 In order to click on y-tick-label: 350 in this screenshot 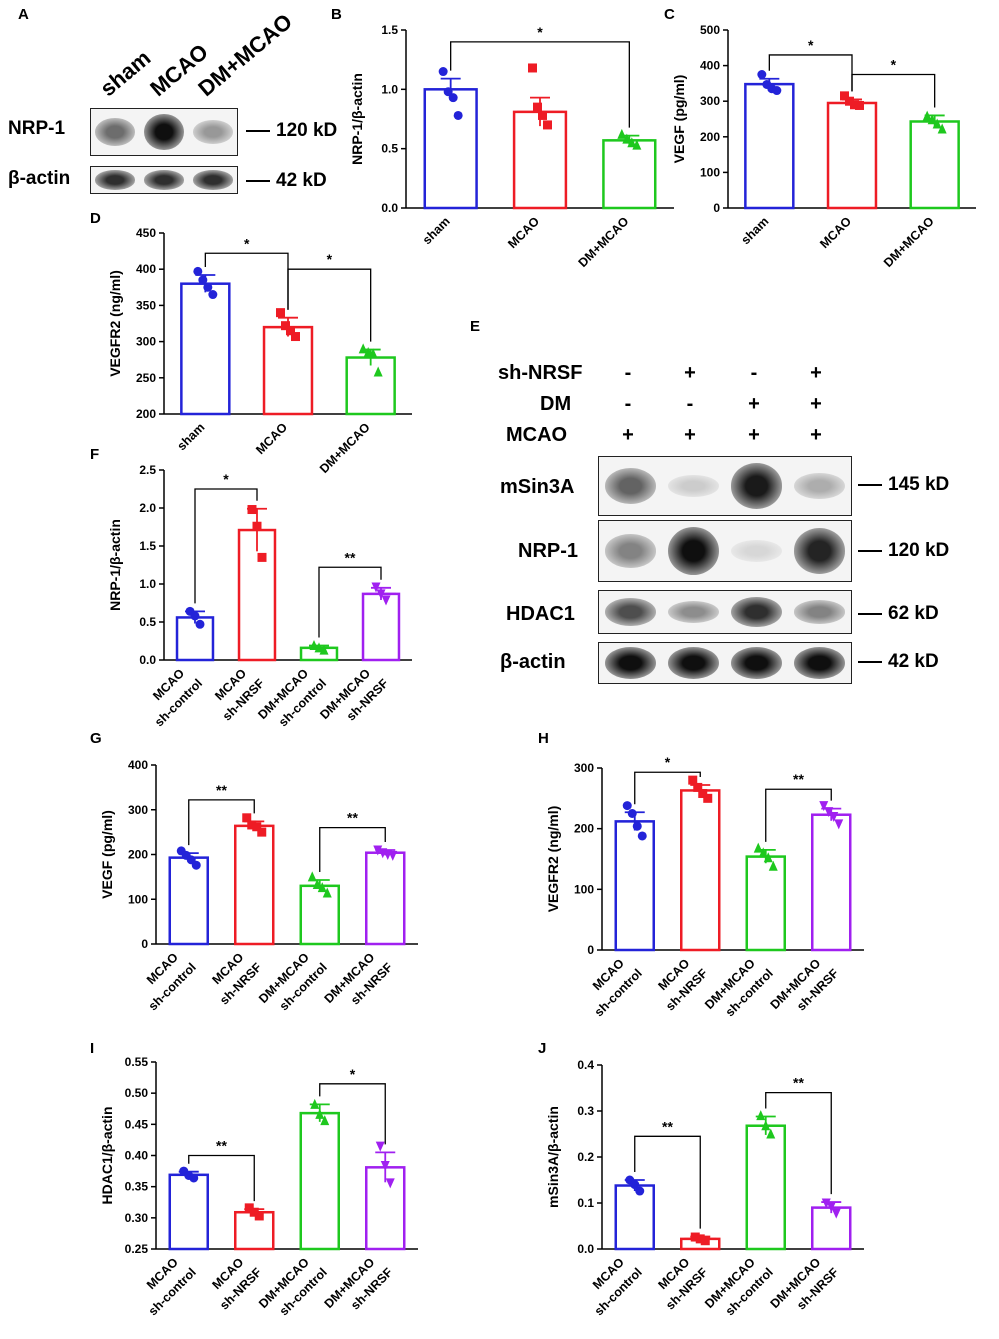, I will do `click(146, 305)`.